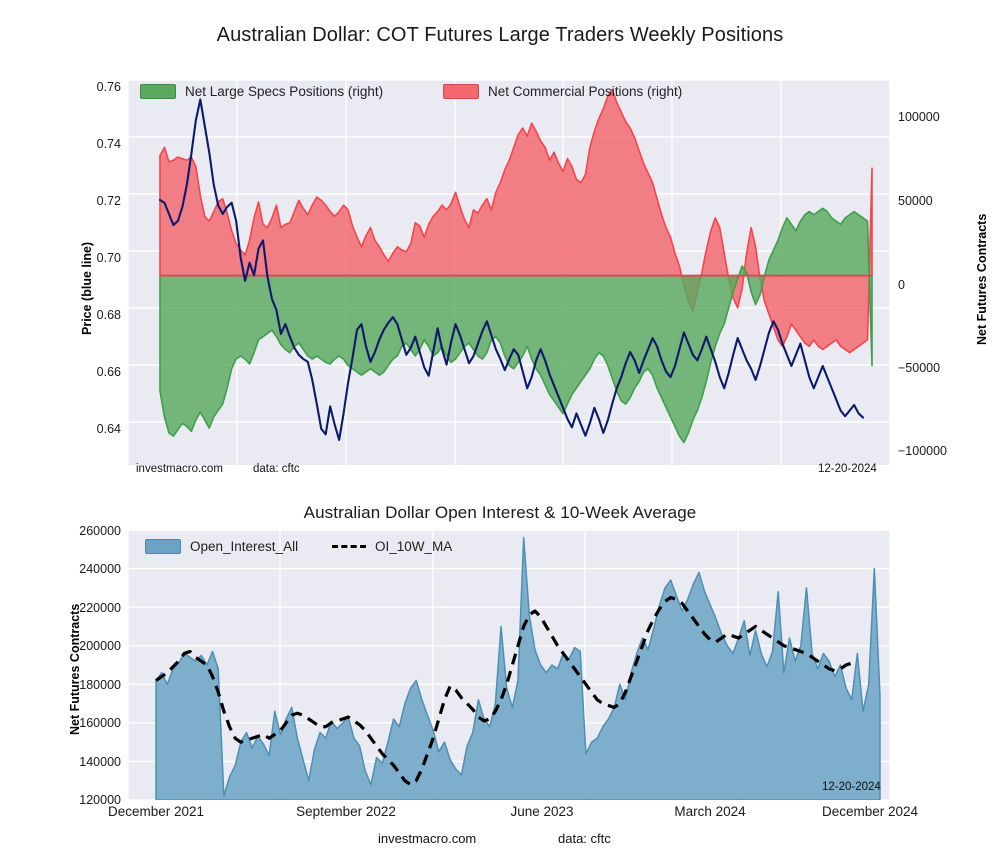  I want to click on bottom-y-tick: 120000, so click(100, 800).